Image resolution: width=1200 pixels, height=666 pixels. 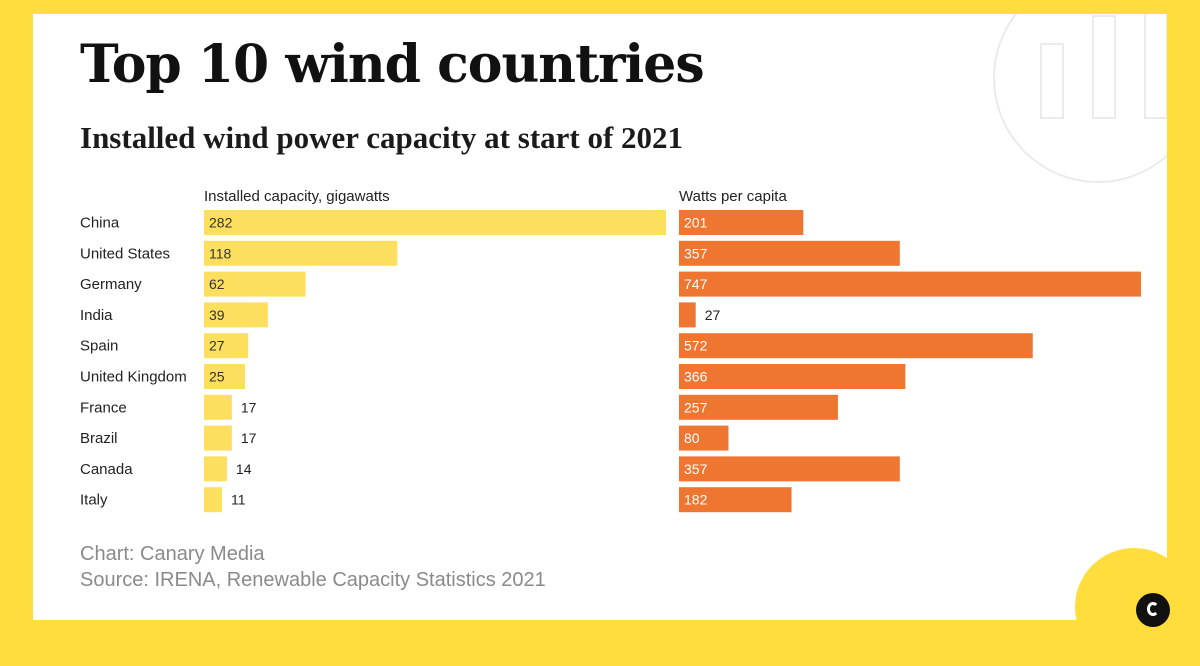 I want to click on per-capita-value-label: 572, so click(x=696, y=346).